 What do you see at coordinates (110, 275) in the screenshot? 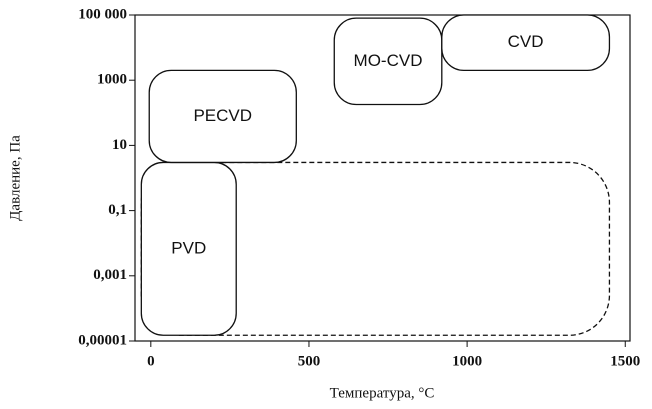
I see `y-tick-label: 0,001` at bounding box center [110, 275].